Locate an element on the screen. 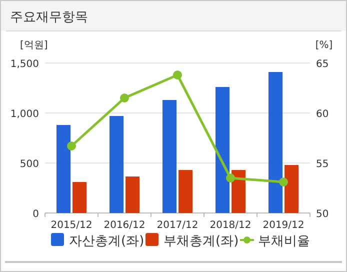 The height and width of the screenshot is (272, 347). y2-tick-label: 65 is located at coordinates (322, 64).